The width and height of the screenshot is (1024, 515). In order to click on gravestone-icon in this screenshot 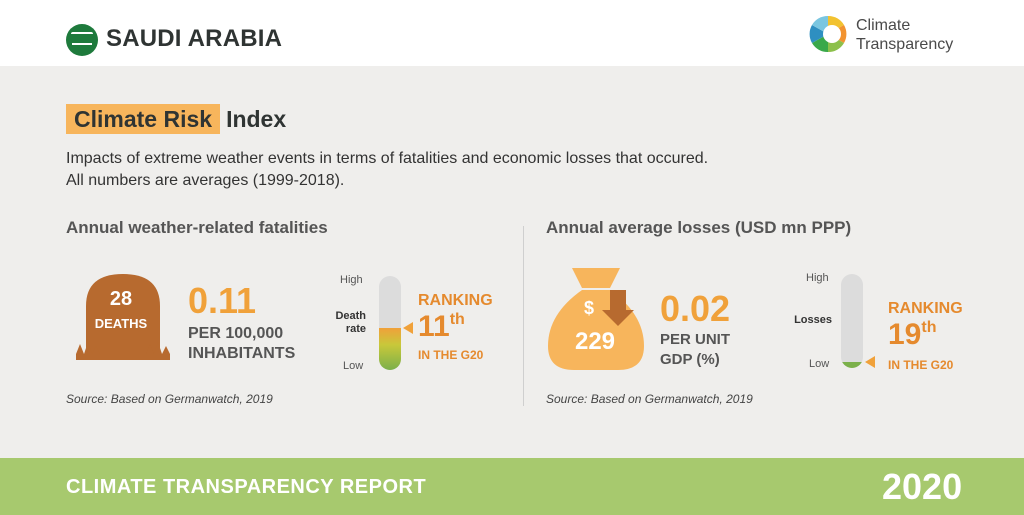, I will do `click(123, 317)`.